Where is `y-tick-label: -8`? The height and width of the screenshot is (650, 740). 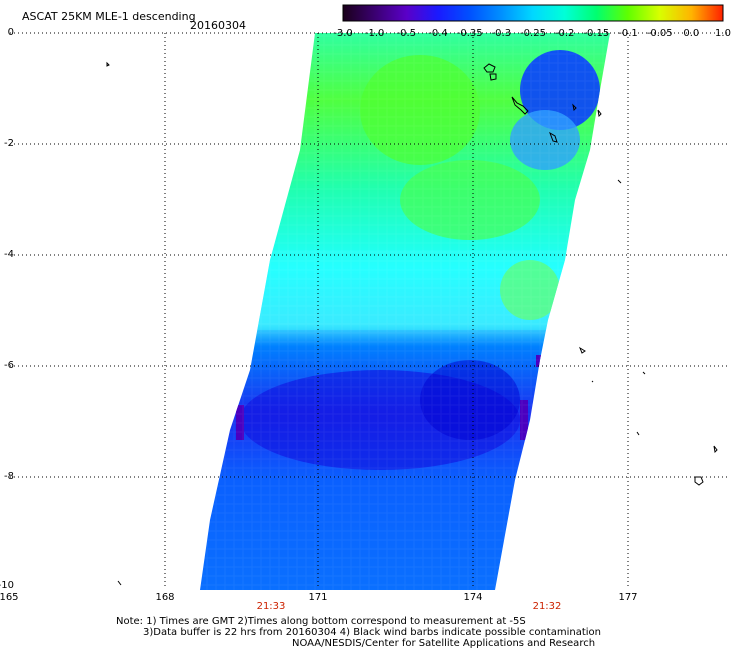 y-tick-label: -8 is located at coordinates (9, 476).